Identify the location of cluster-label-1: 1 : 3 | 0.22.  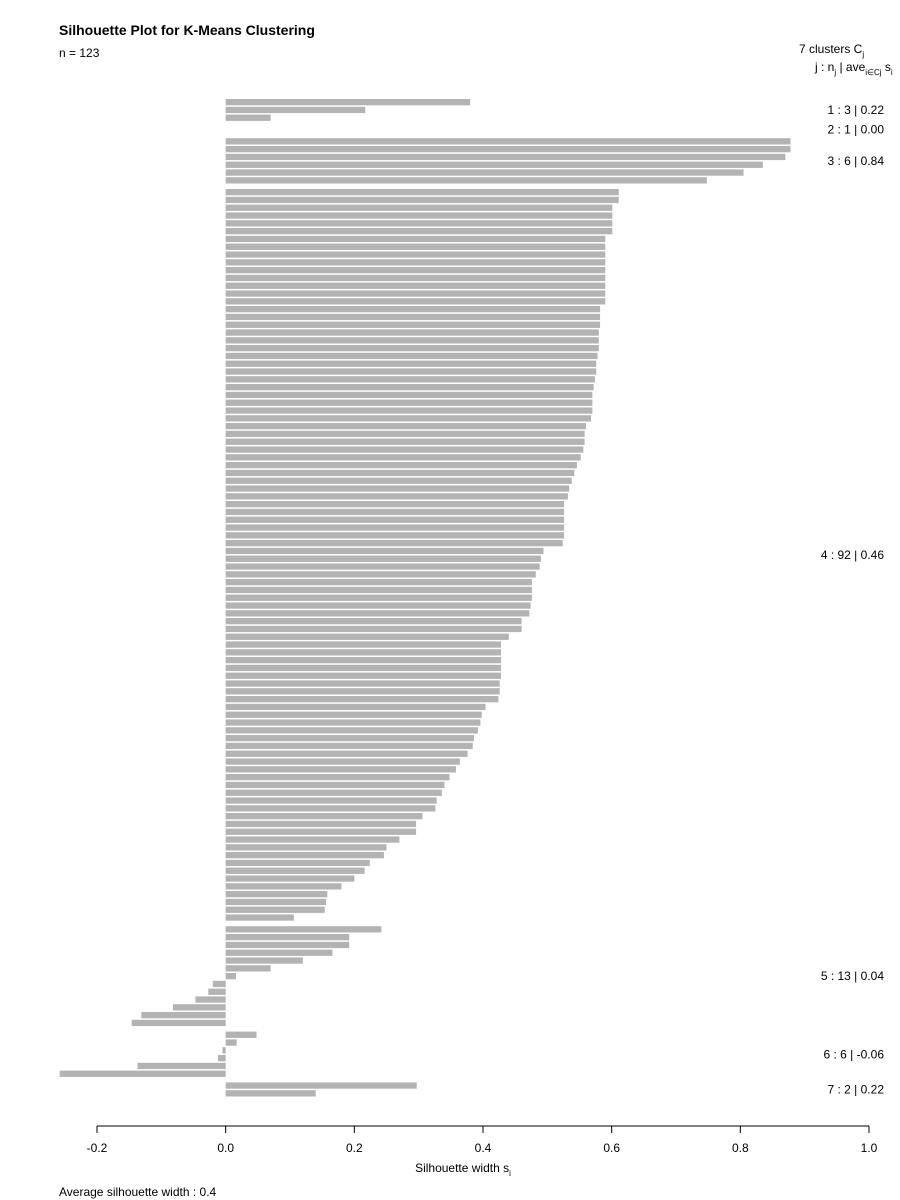
(856, 110).